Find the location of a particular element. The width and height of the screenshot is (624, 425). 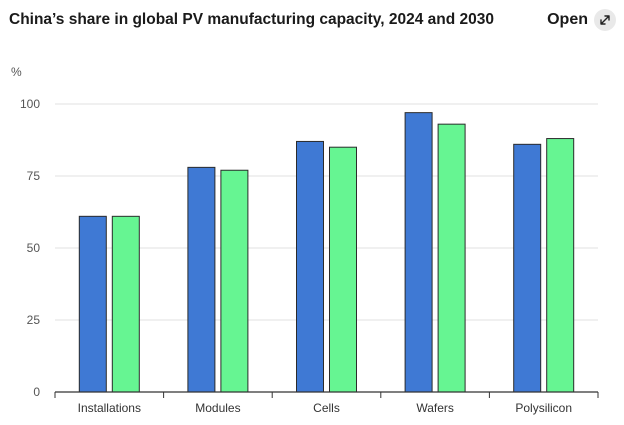

open-label: Open is located at coordinates (567, 19).